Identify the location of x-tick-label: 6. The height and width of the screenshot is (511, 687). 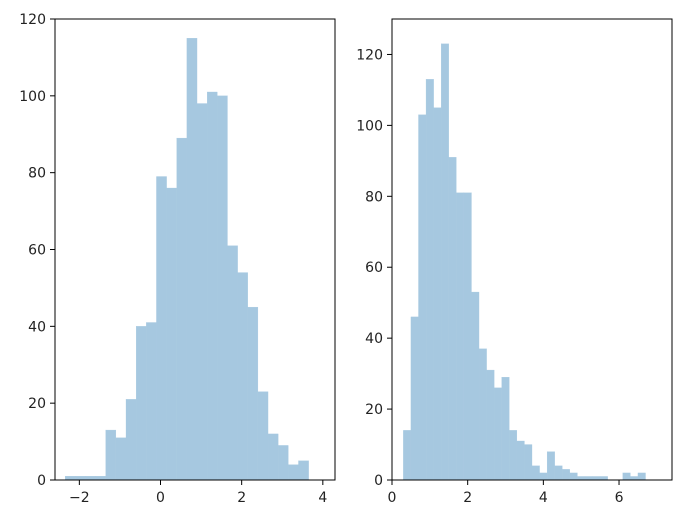
(619, 498).